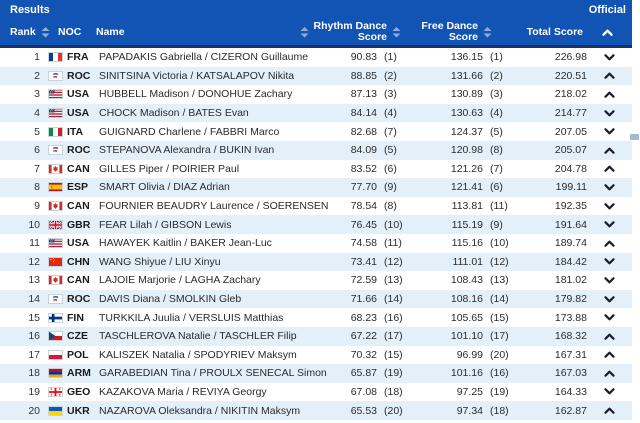 The width and height of the screenshot is (640, 423). I want to click on sort-icon-rank, so click(45, 32).